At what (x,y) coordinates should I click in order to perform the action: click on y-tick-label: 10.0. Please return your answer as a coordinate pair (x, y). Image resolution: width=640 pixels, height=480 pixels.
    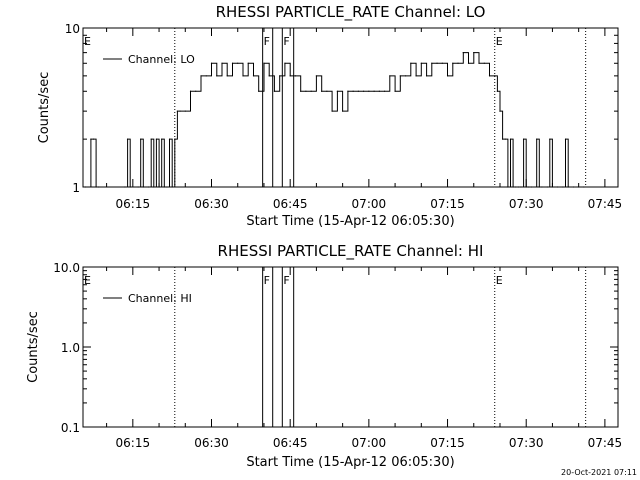
    Looking at the image, I should click on (66, 268).